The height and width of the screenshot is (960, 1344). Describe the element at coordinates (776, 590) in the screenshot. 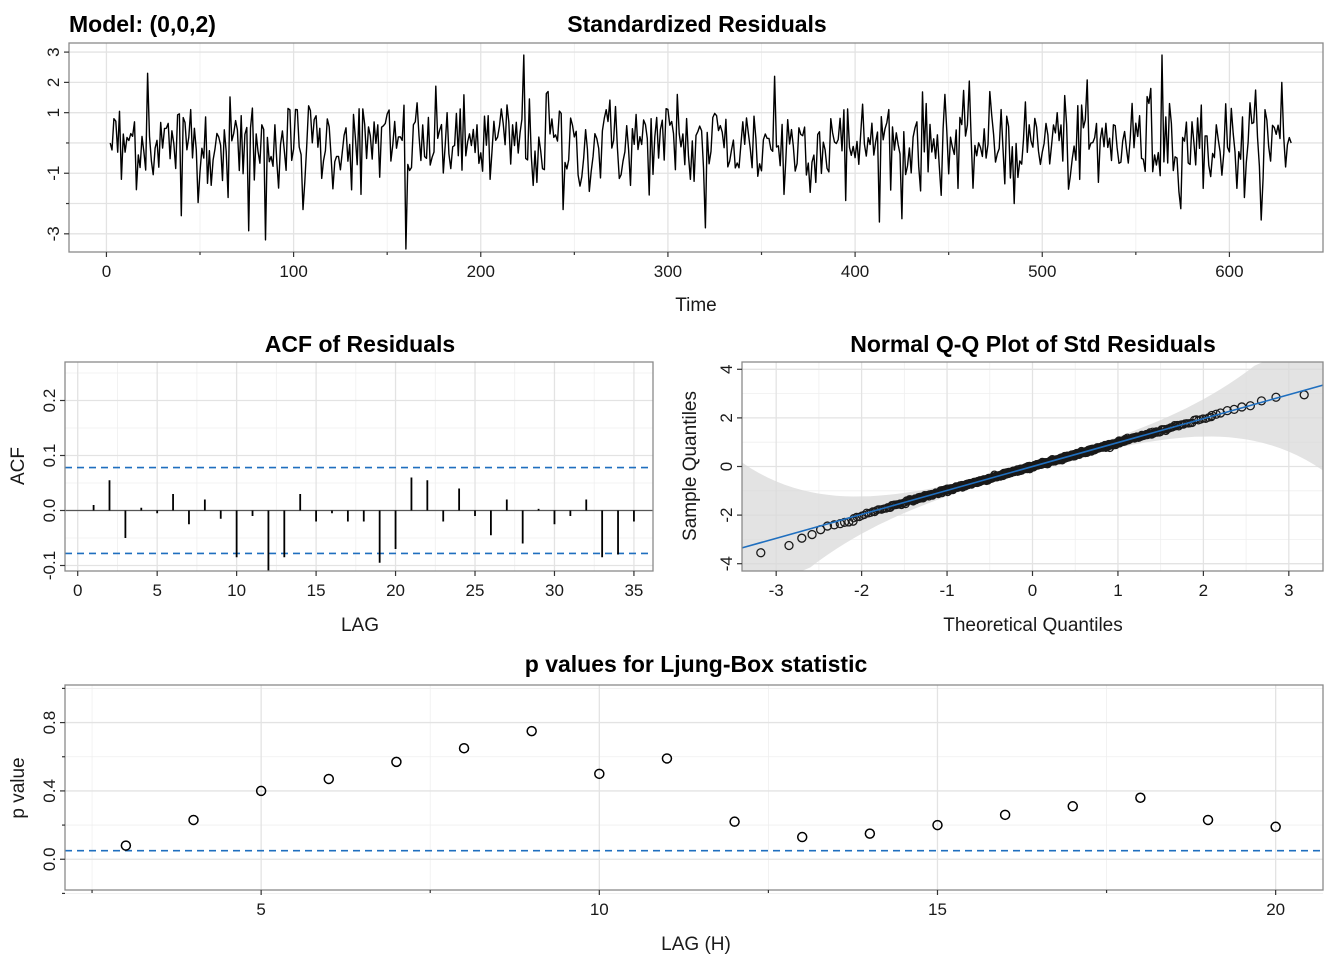

I see `x-tick-label: -3` at that location.